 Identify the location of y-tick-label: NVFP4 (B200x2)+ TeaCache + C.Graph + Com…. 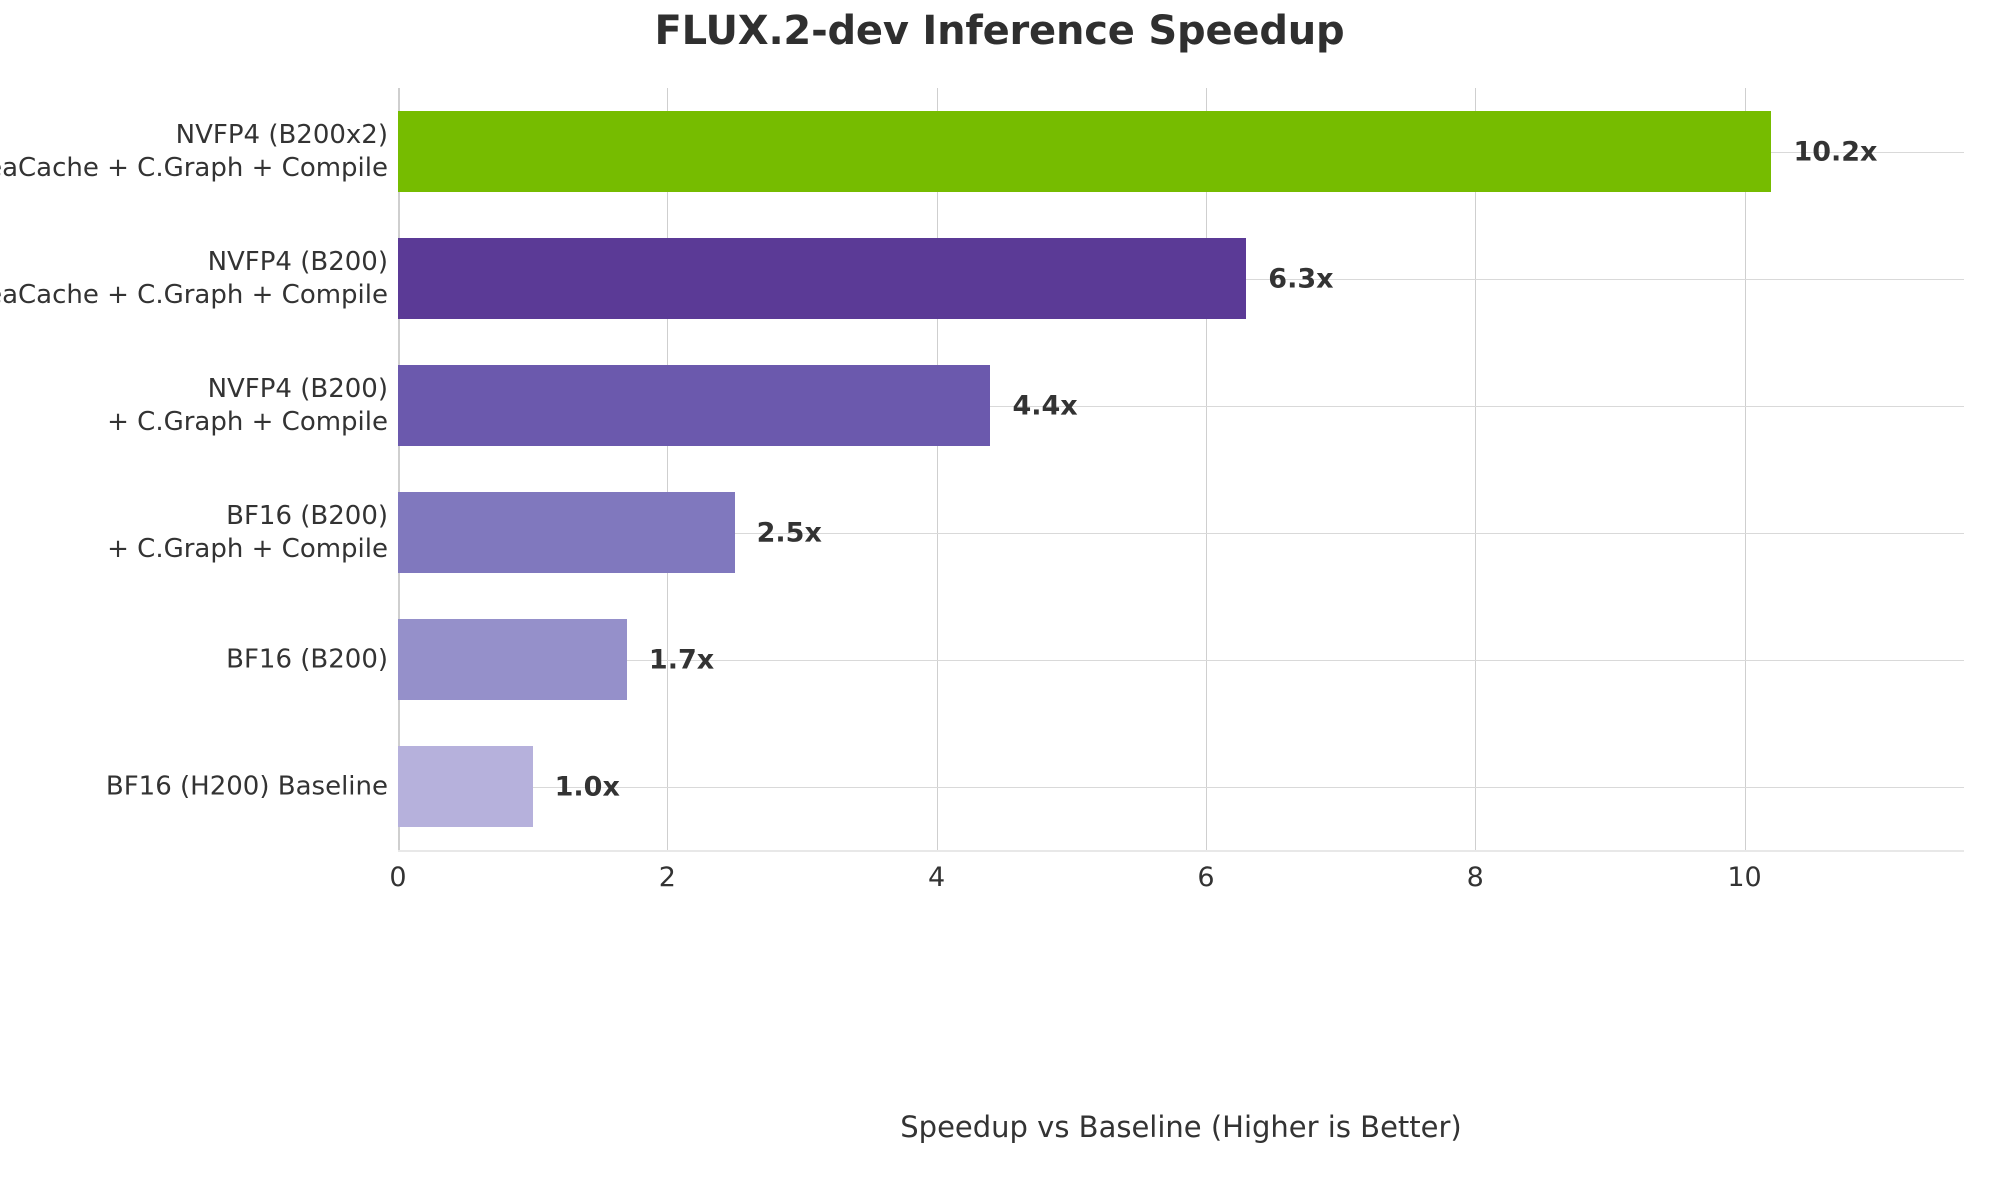
(194, 152).